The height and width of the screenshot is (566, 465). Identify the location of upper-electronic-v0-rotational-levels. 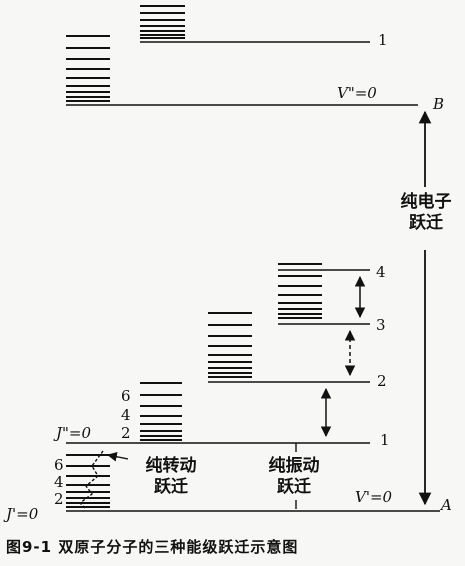
(88, 68).